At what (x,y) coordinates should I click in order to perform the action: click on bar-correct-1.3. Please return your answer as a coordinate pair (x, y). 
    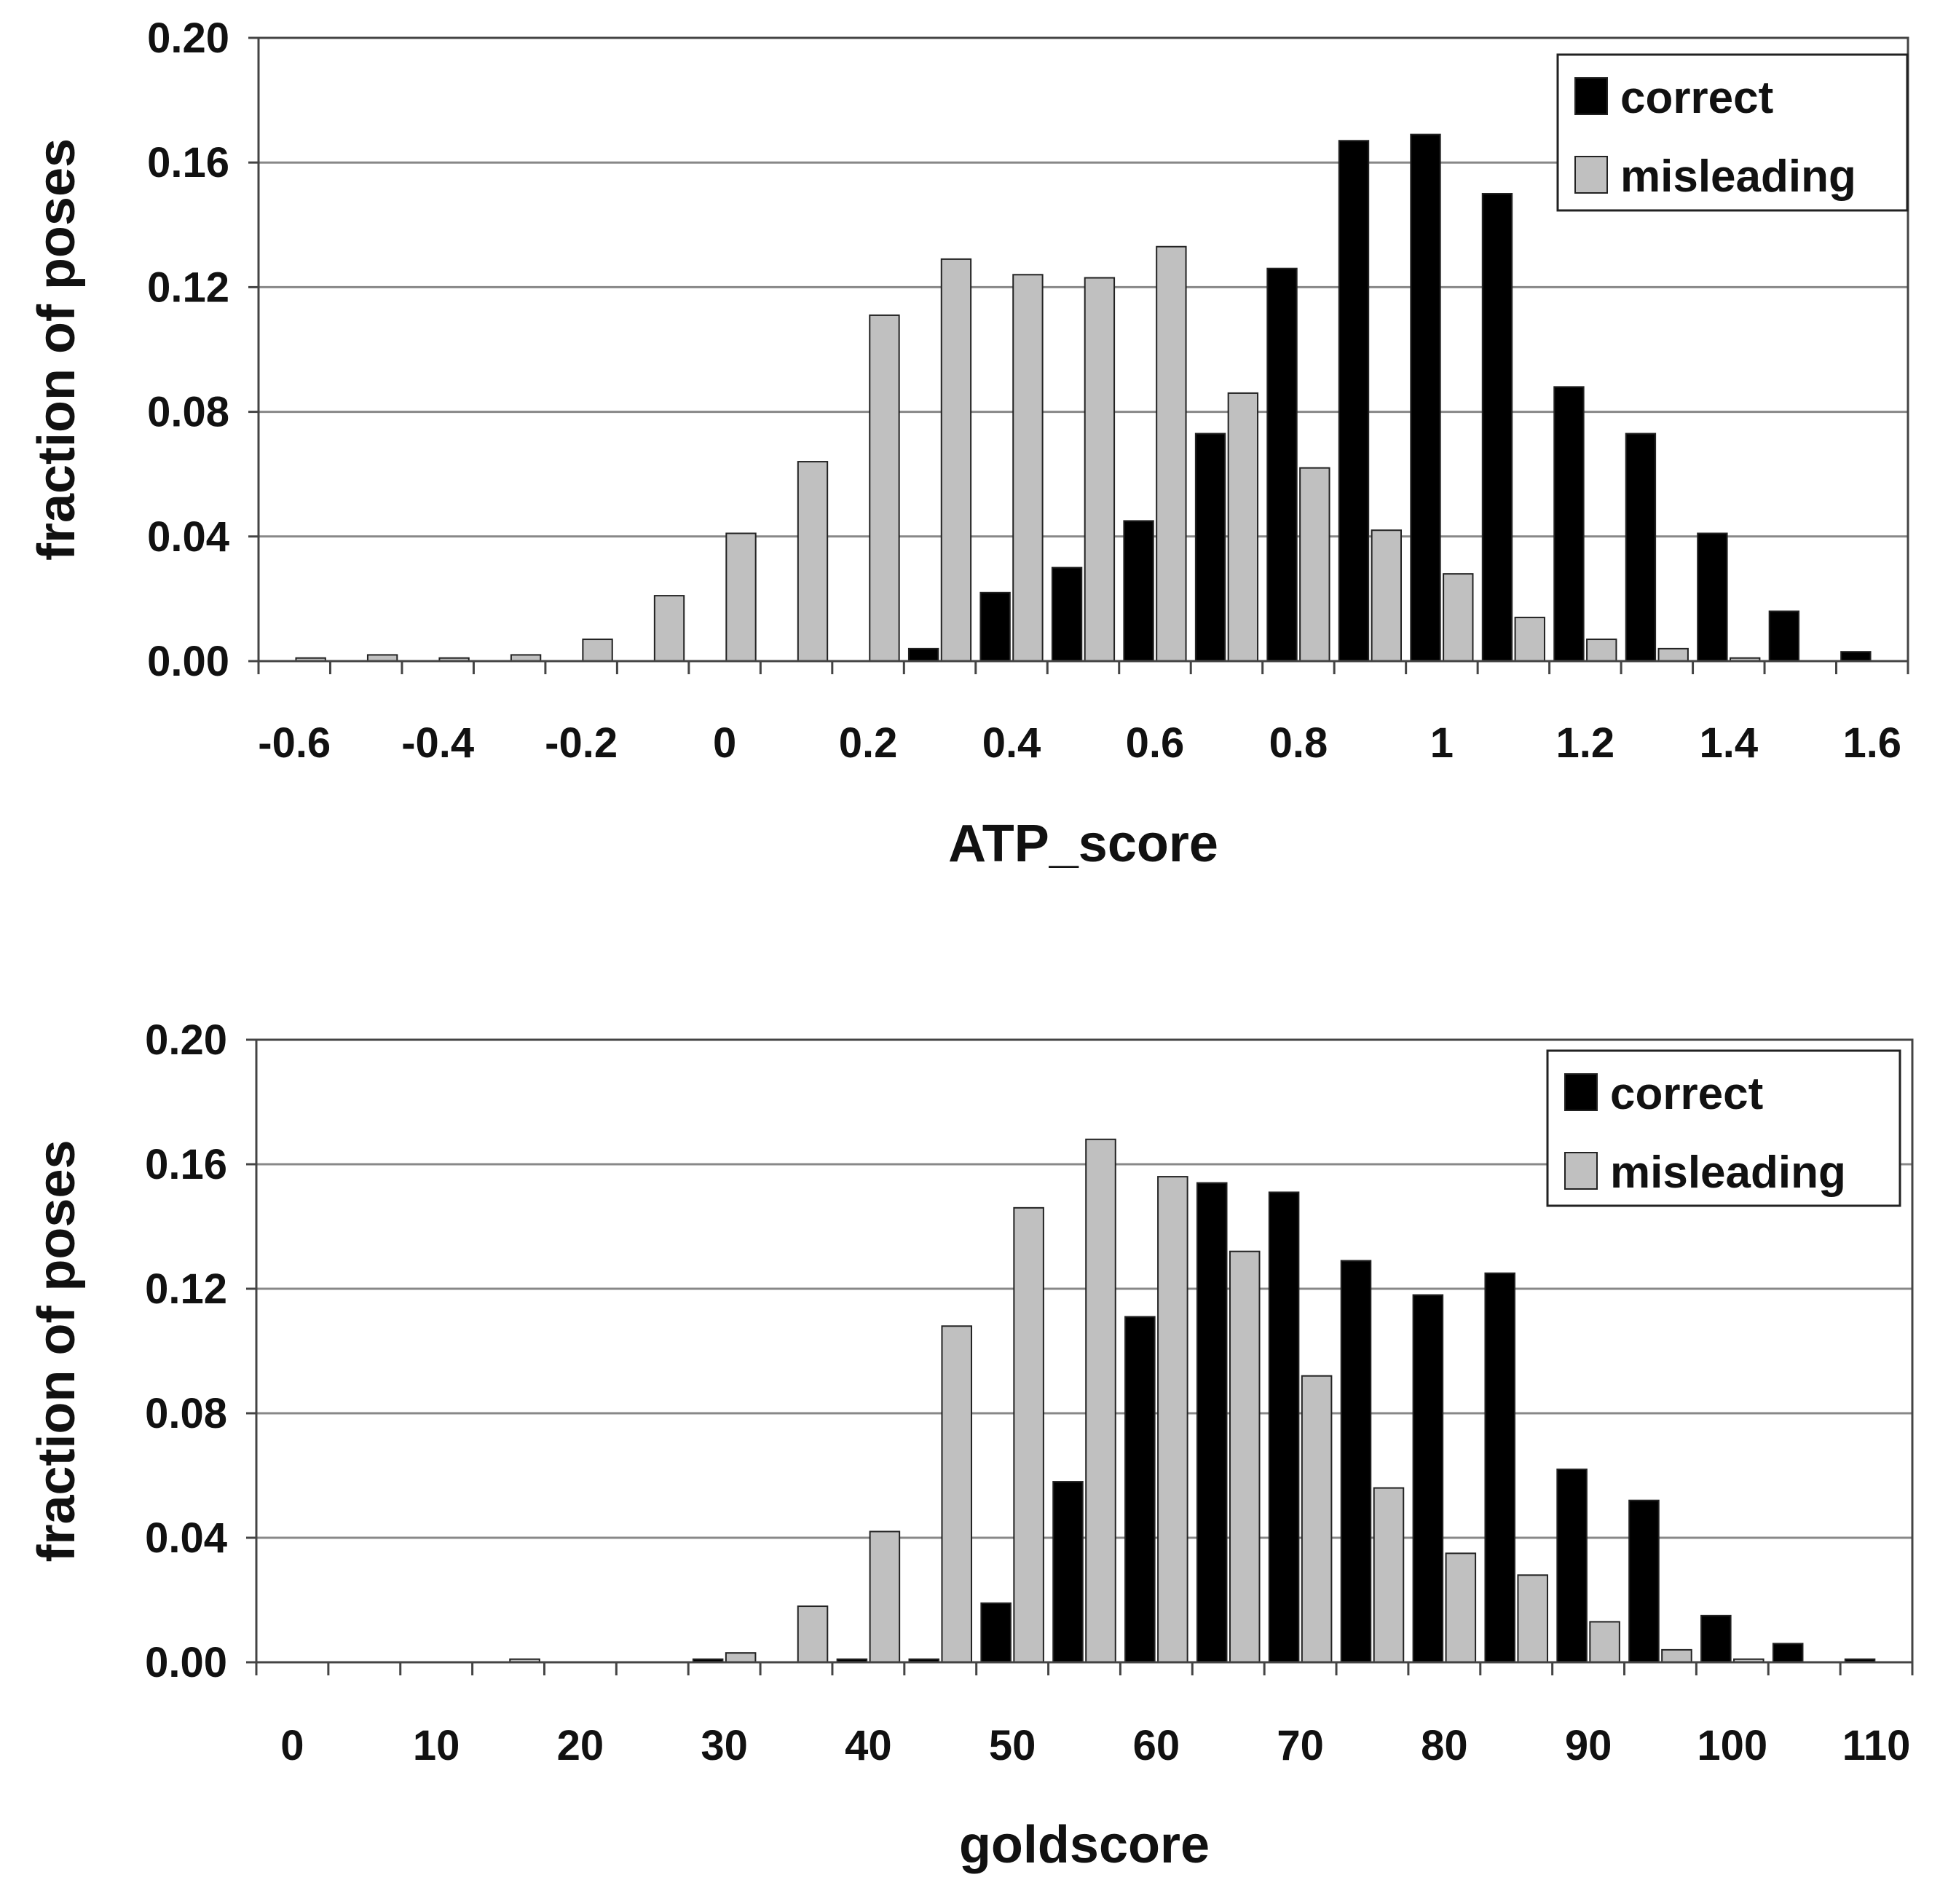
    Looking at the image, I should click on (1641, 547).